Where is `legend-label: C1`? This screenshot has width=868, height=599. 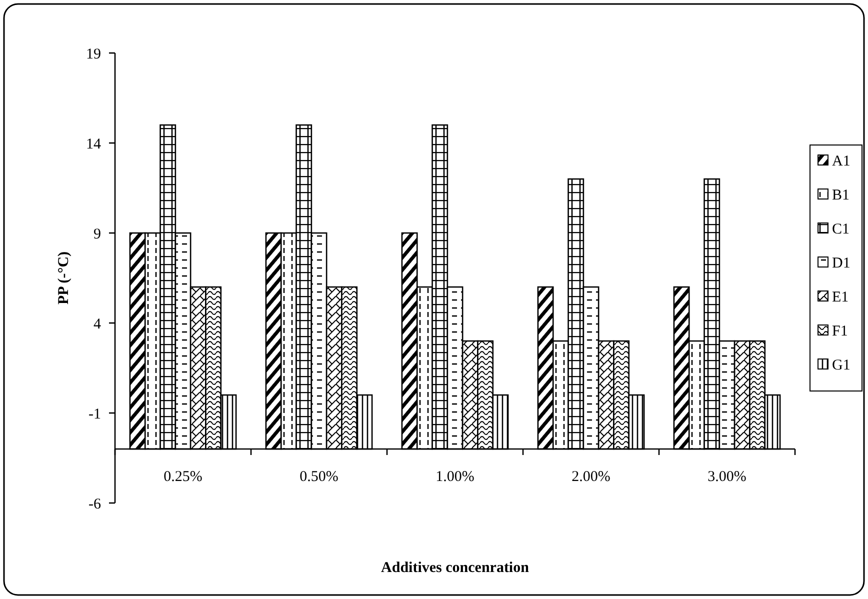
legend-label: C1 is located at coordinates (841, 229).